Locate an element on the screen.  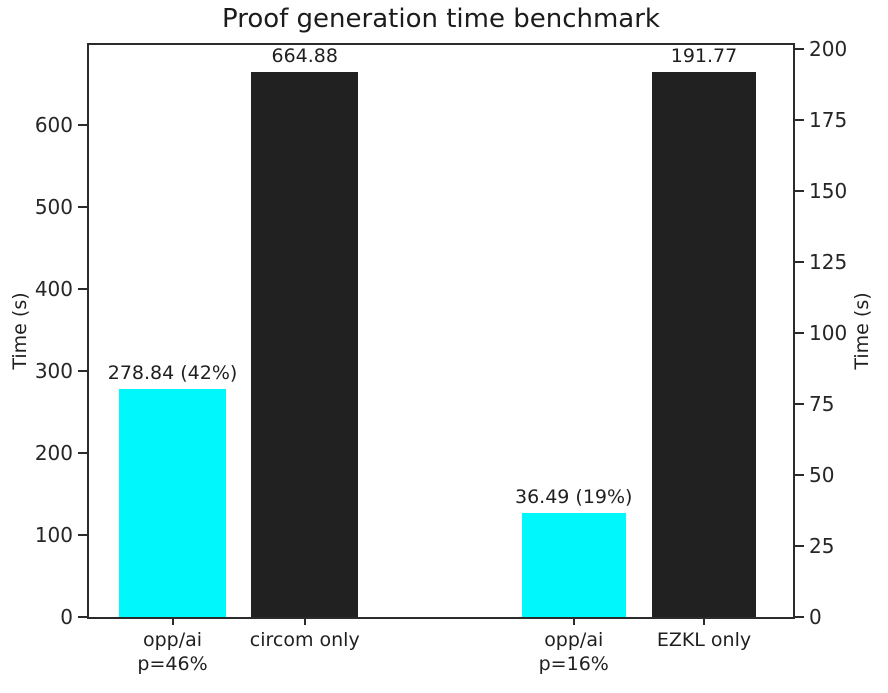
left-y-tick-label: 0 is located at coordinates (66, 617).